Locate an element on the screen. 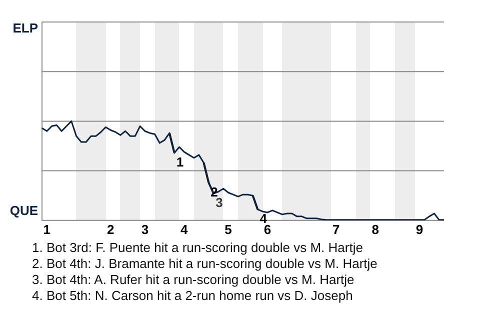  text: 4. Bot 5th: N. Carson hit a 2-run home run vs D. Joseph is located at coordinates (193, 296).